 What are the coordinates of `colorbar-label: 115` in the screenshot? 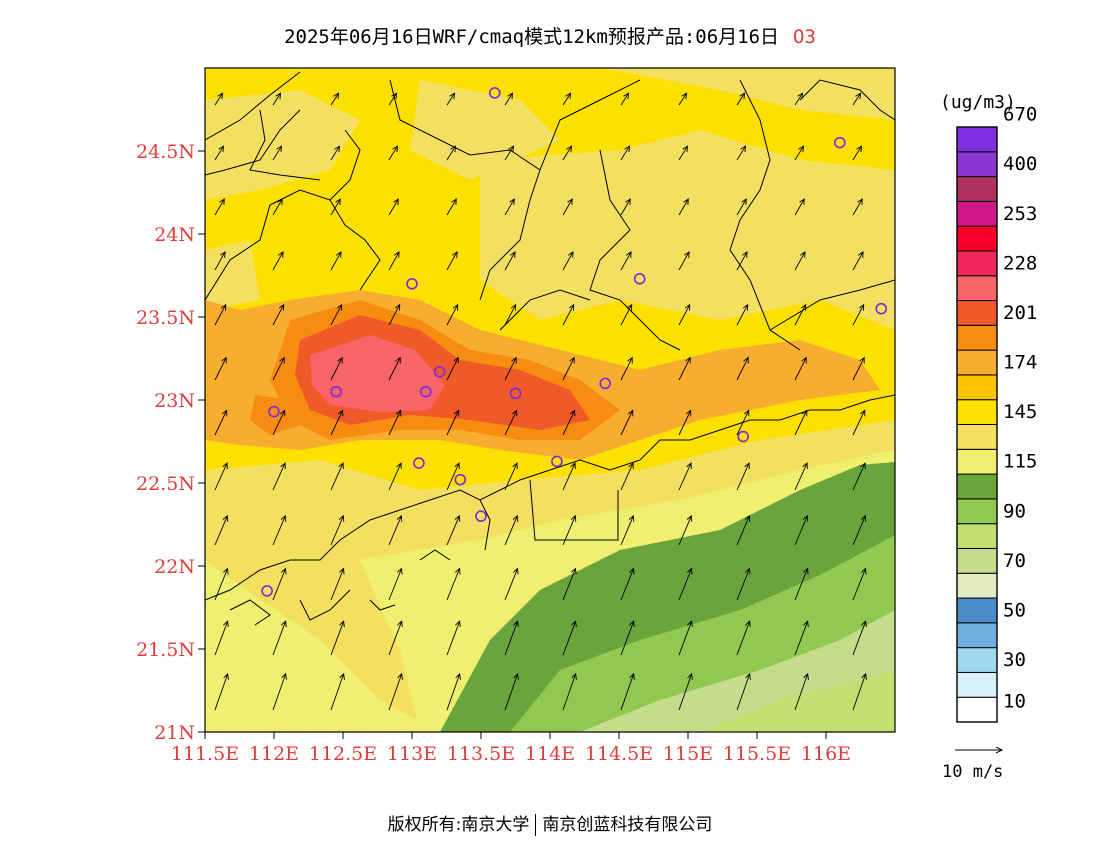 It's located at (1020, 462).